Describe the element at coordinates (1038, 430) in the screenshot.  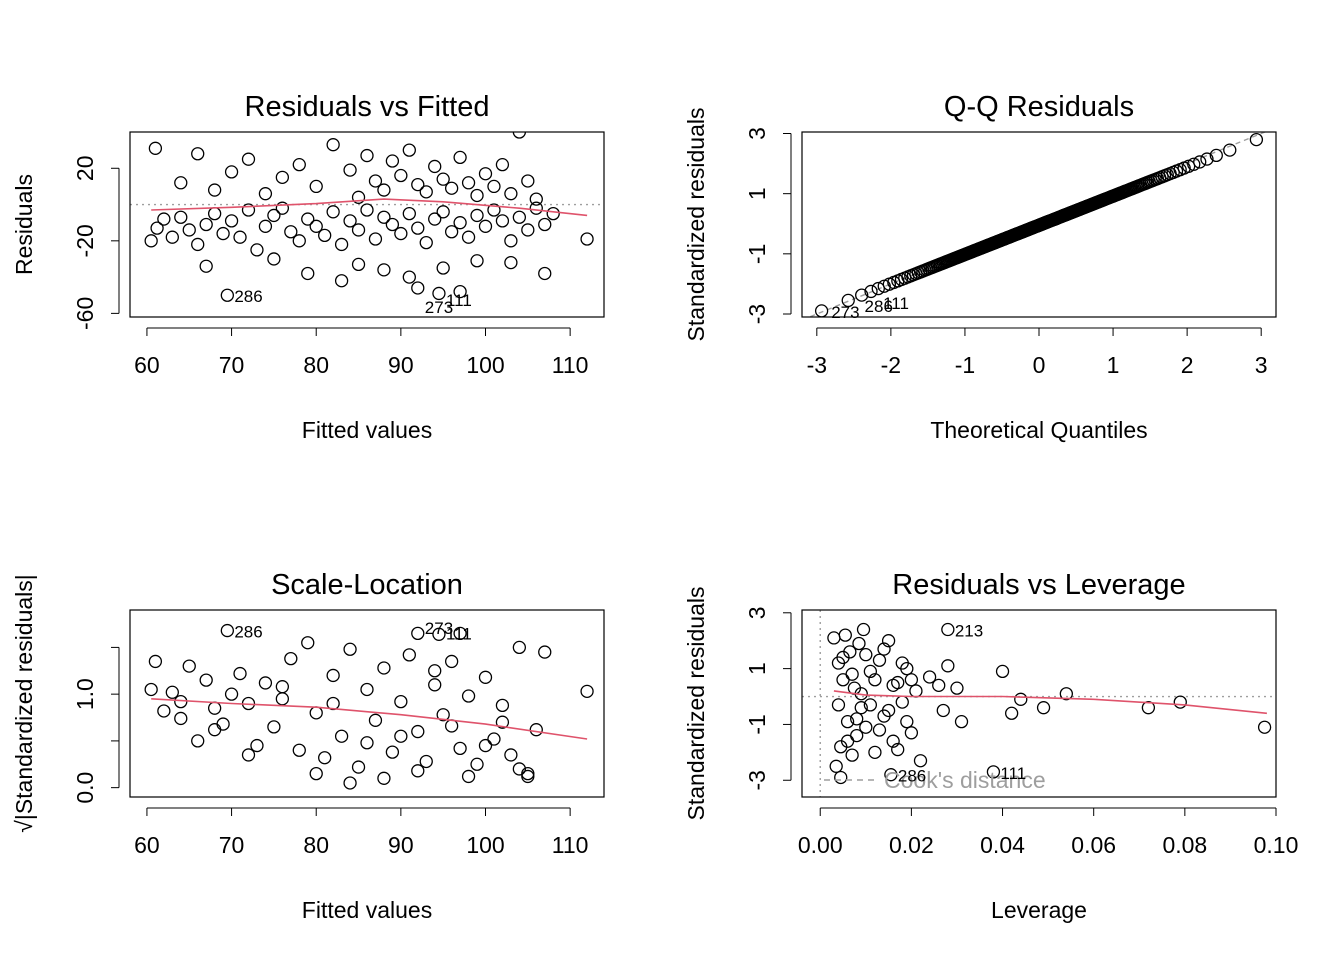
I see `x-axis-label: Theoretical Quantiles` at that location.